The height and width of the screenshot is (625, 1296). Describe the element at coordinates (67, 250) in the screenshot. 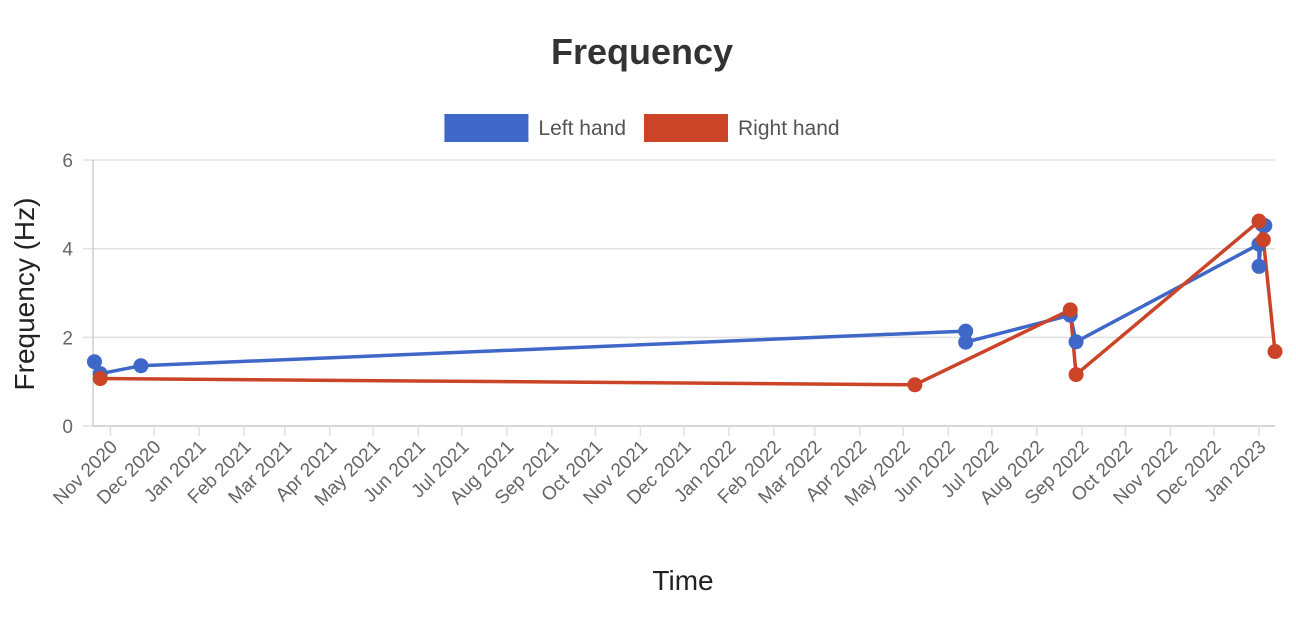

I see `y-tick-label: 4` at that location.